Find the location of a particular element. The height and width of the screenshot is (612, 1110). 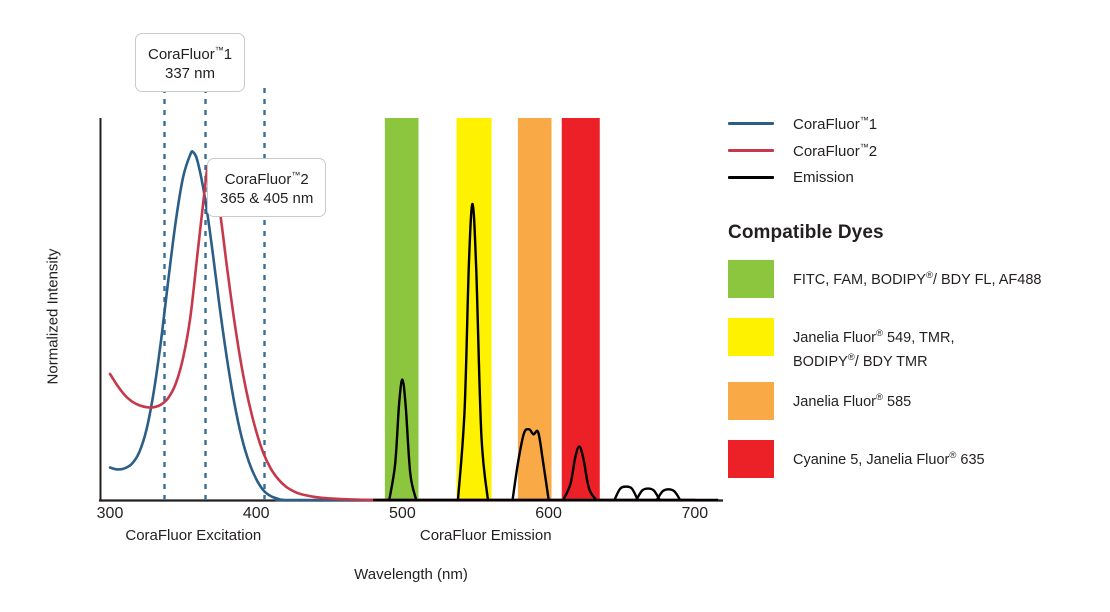

callout-corafluor-1: CoraFluor™1 337 nm is located at coordinates (190, 62).